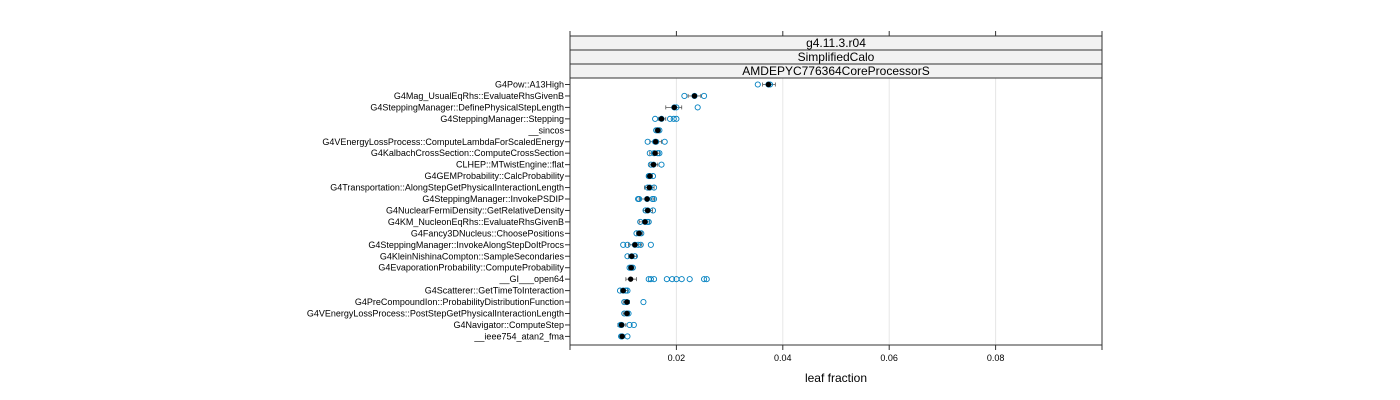 This screenshot has height=400, width=1400. Describe the element at coordinates (836, 358) in the screenshot. I see `x-tick-labels: 0.02 0.04 0.06 0.08` at that location.